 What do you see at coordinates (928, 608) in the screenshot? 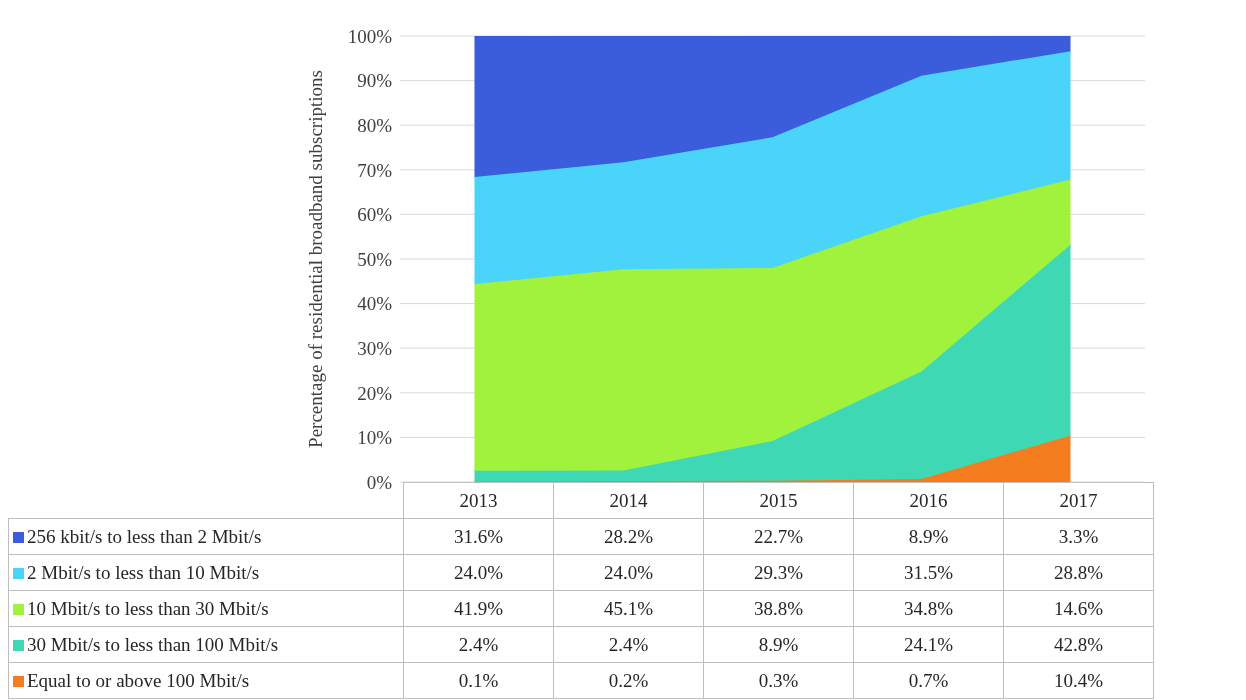
I see `data-label: 34.8%` at bounding box center [928, 608].